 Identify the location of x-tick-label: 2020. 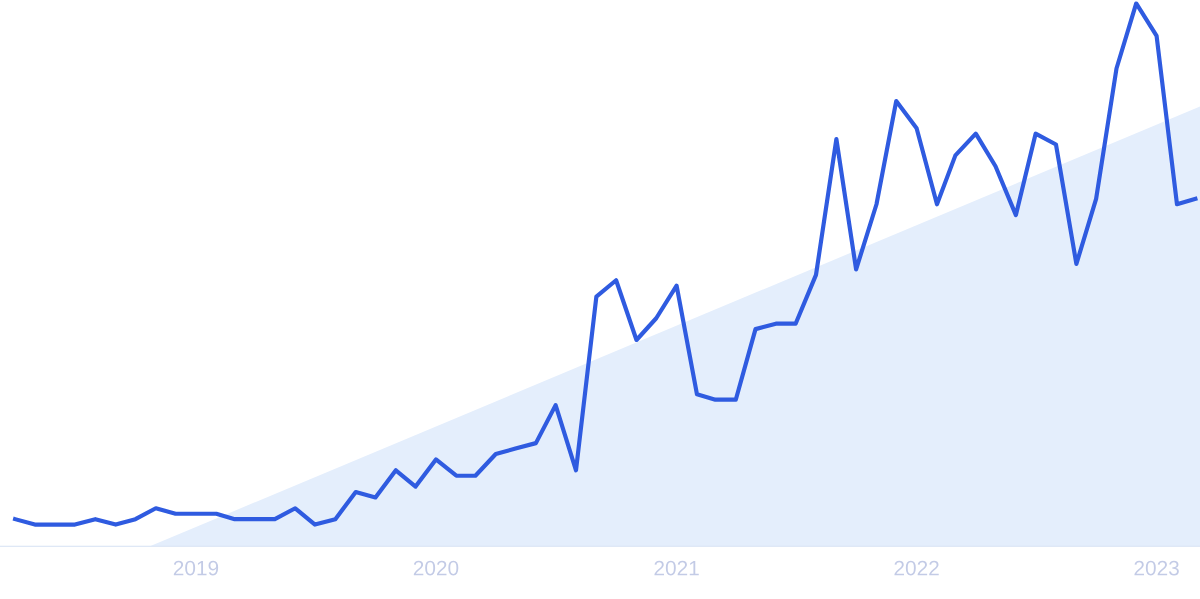
(436, 568).